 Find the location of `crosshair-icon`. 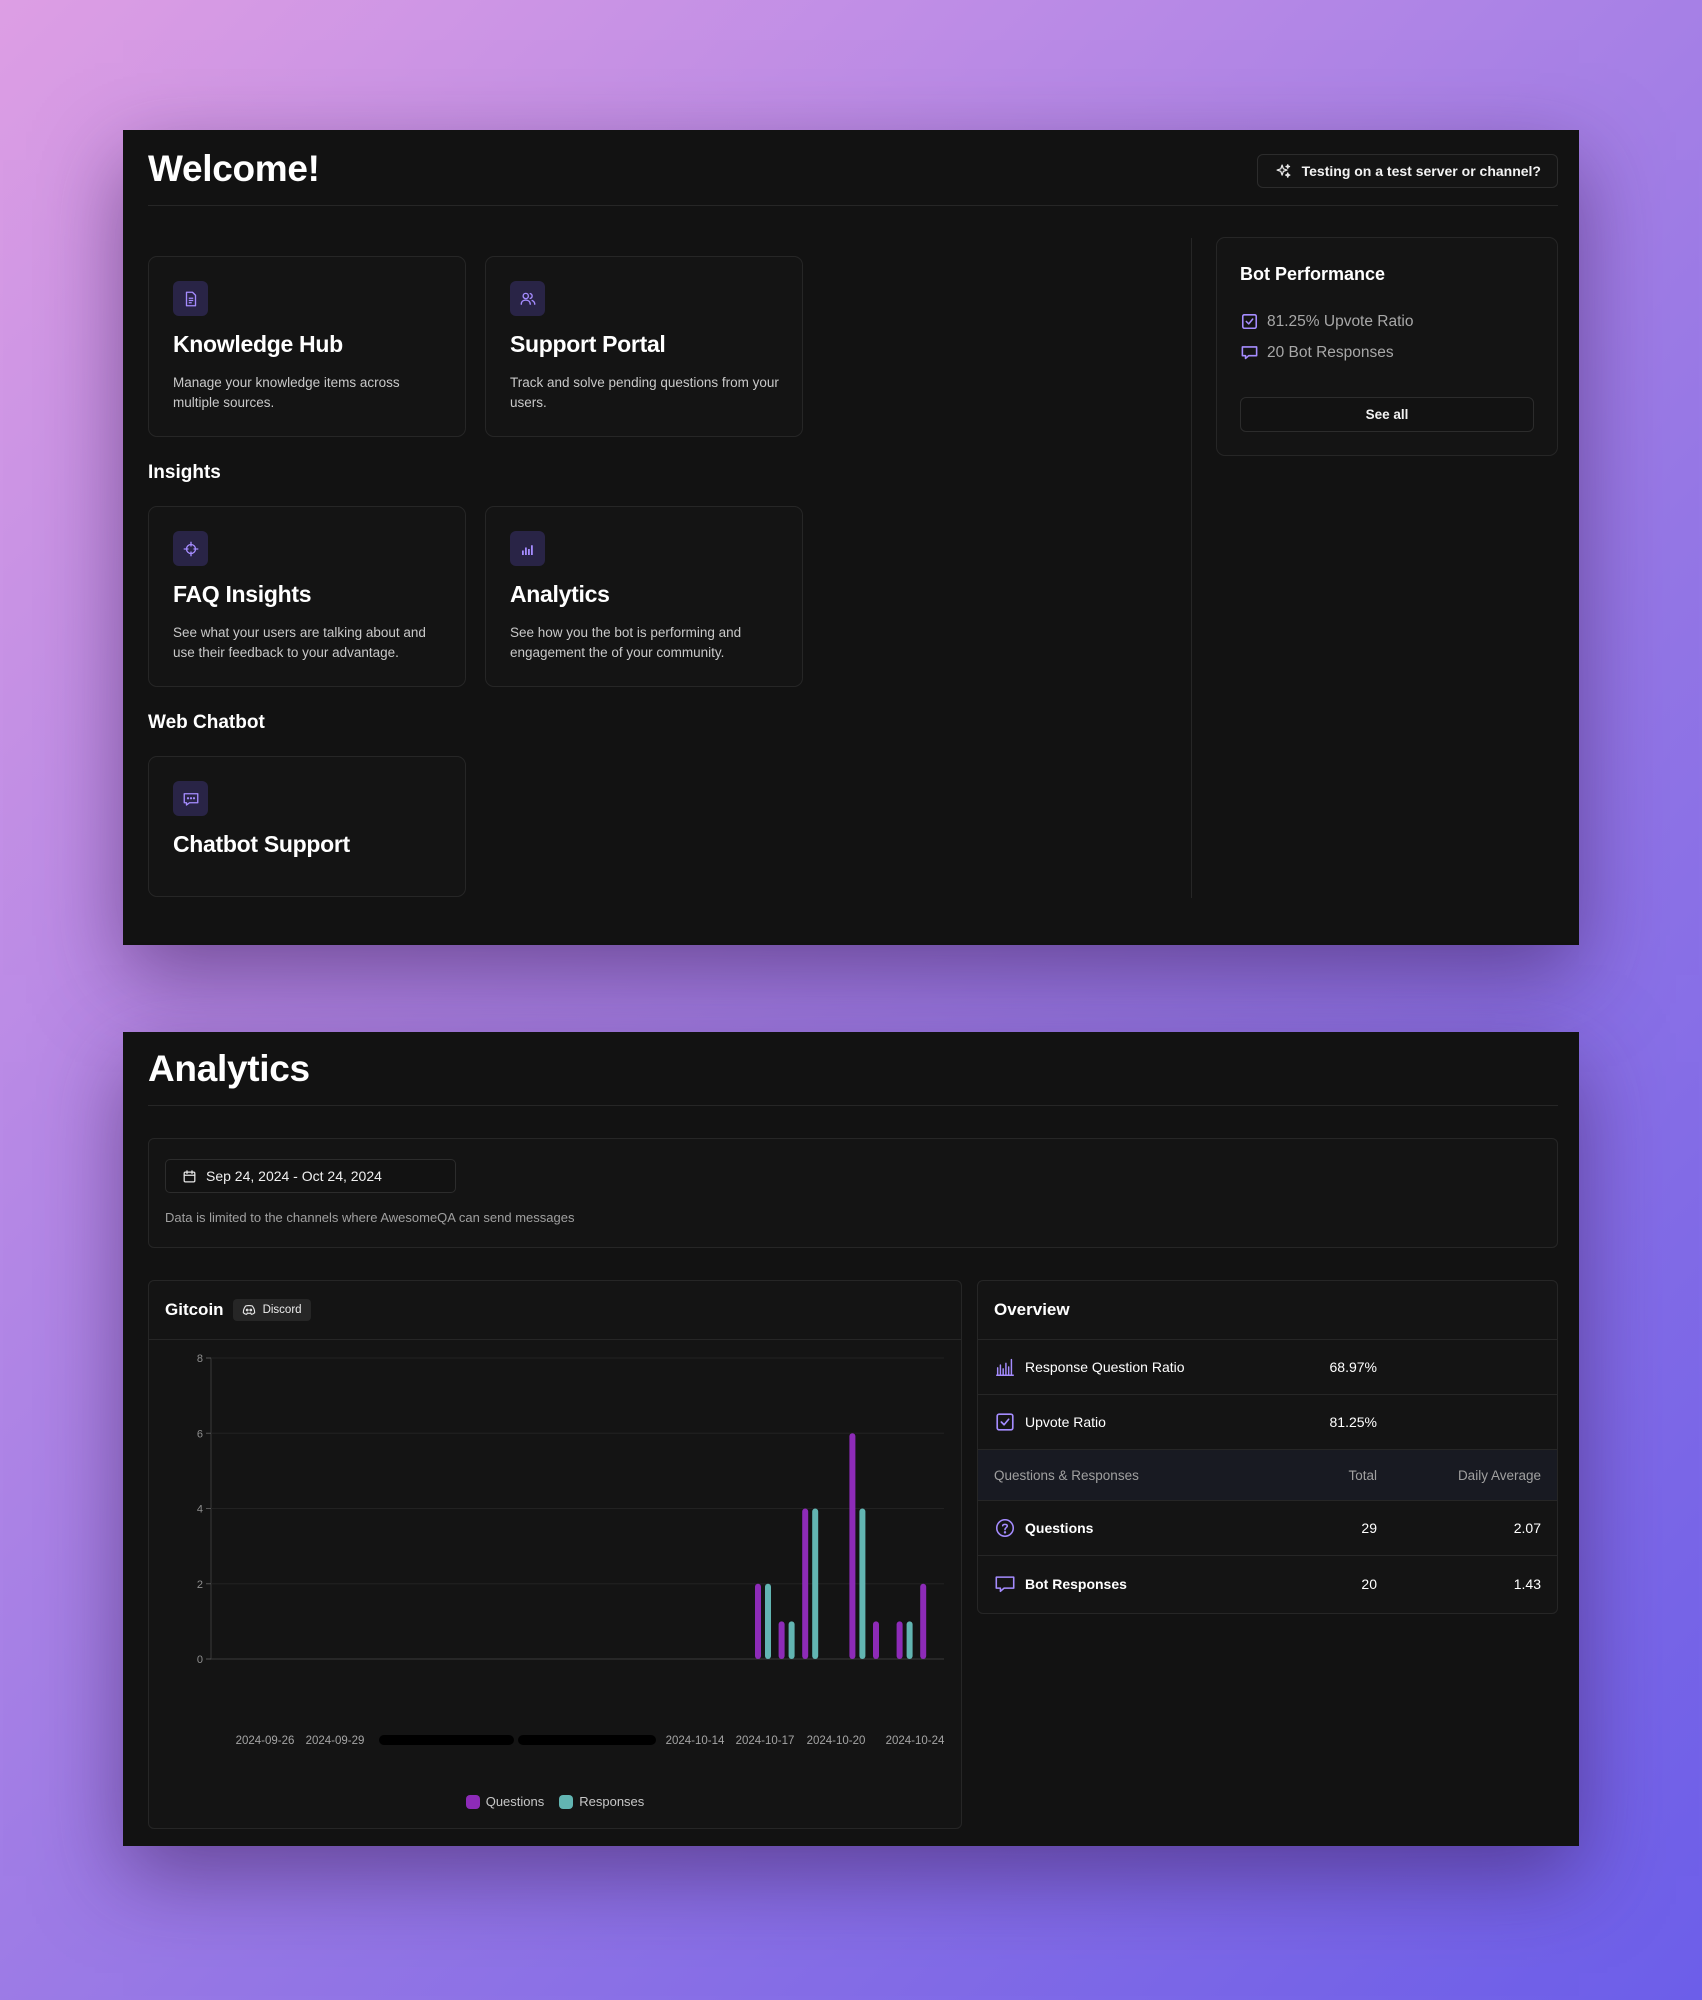

crosshair-icon is located at coordinates (190, 548).